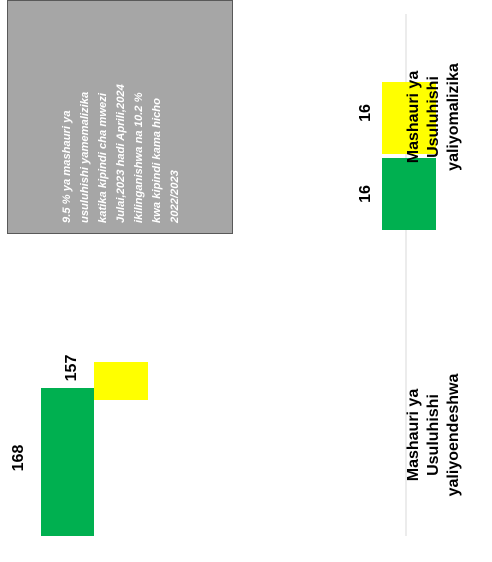 Image resolution: width=492 pixels, height=562 pixels. I want to click on data-label-series-0-cat-0: 168, so click(18, 458).